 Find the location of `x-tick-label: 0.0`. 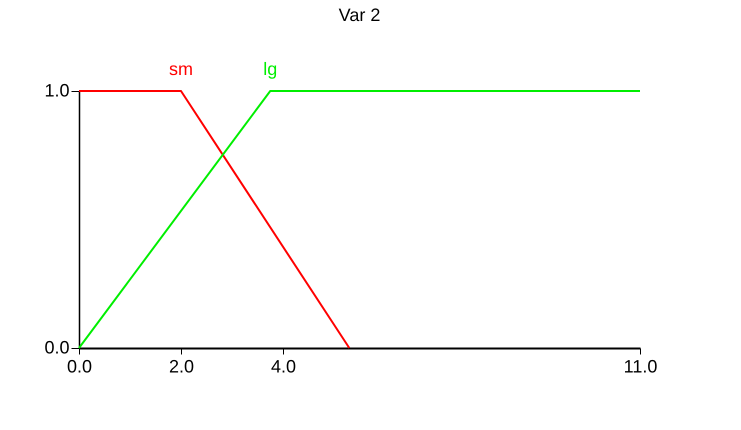

x-tick-label: 0.0 is located at coordinates (79, 366).